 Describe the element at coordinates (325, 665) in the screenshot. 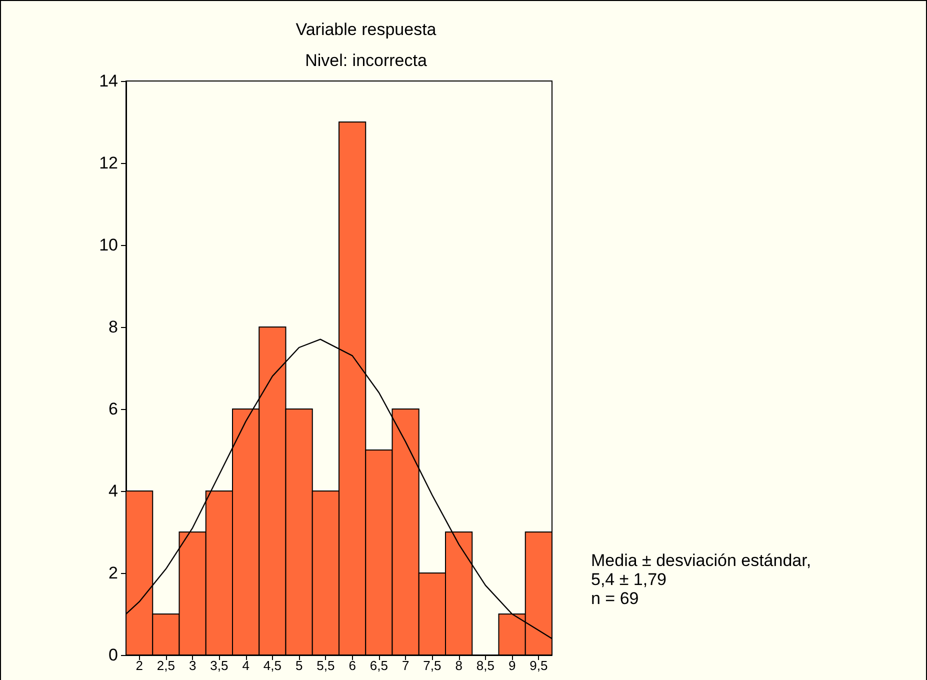

I see `x-tick-label: 5,5` at that location.